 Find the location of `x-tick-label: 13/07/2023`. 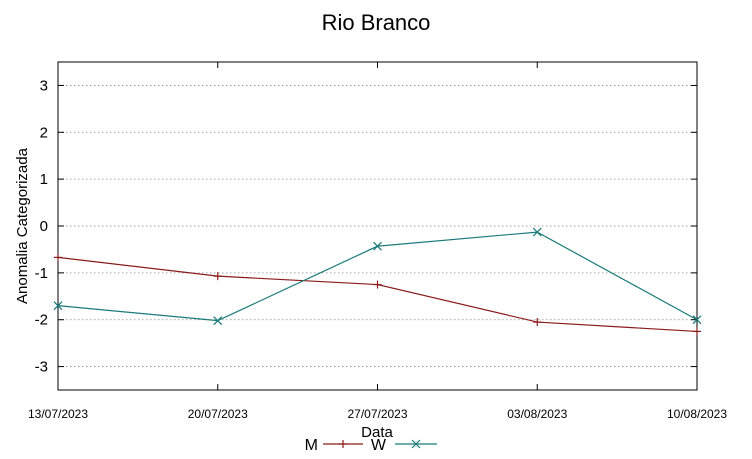

x-tick-label: 13/07/2023 is located at coordinates (58, 414).